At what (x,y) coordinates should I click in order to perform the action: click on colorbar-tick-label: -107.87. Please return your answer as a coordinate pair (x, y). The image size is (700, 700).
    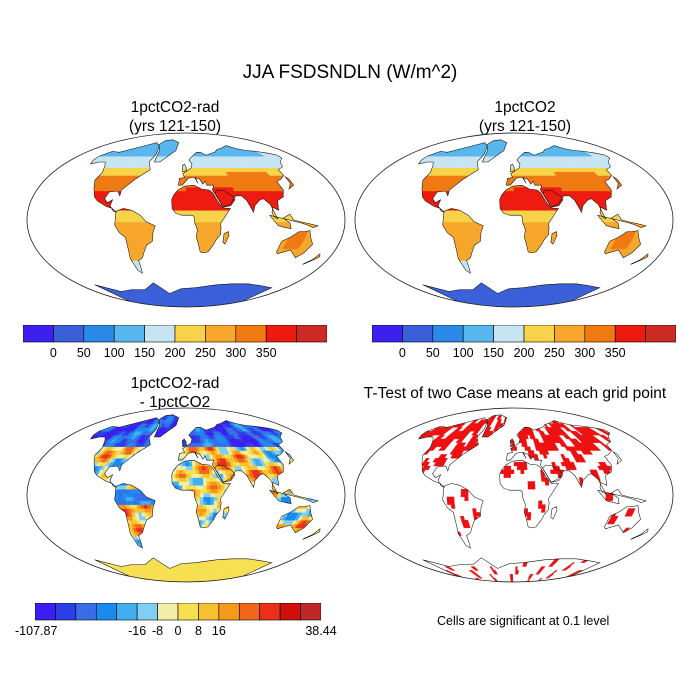
    Looking at the image, I should click on (36, 631).